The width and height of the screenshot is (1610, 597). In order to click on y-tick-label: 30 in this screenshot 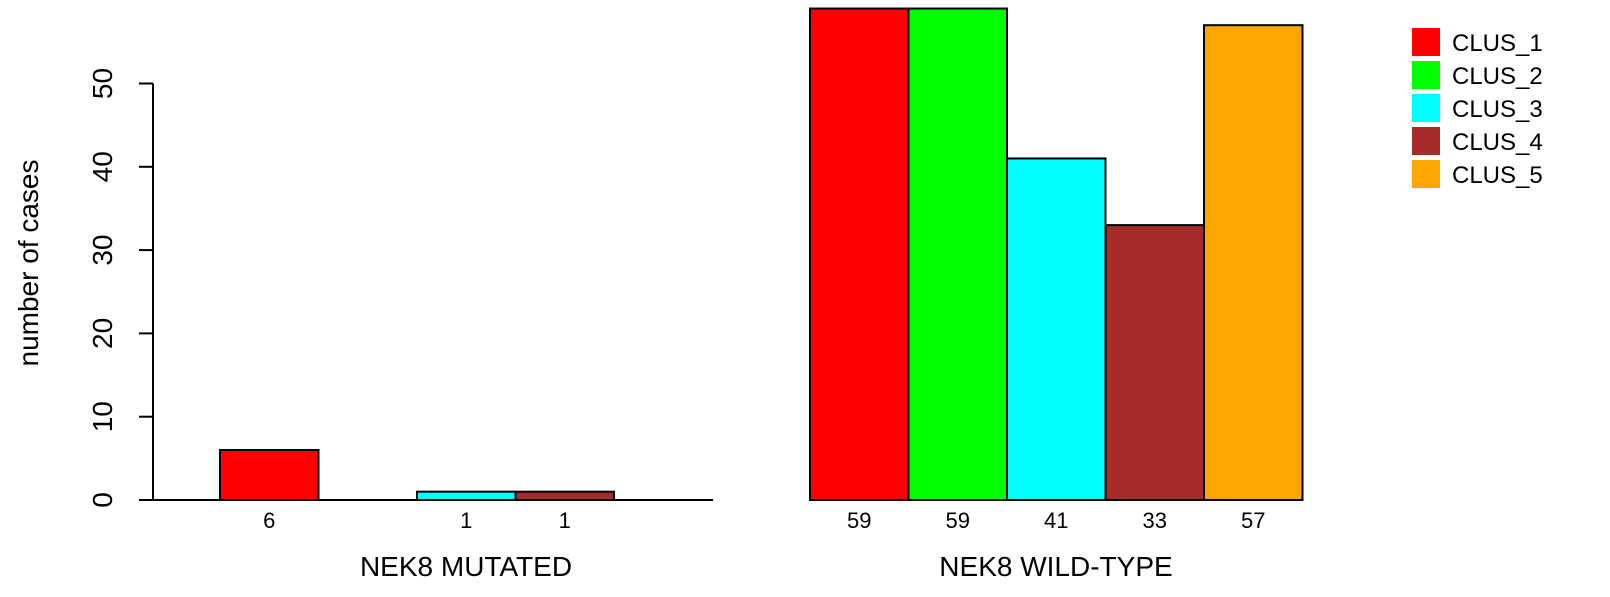, I will do `click(102, 250)`.